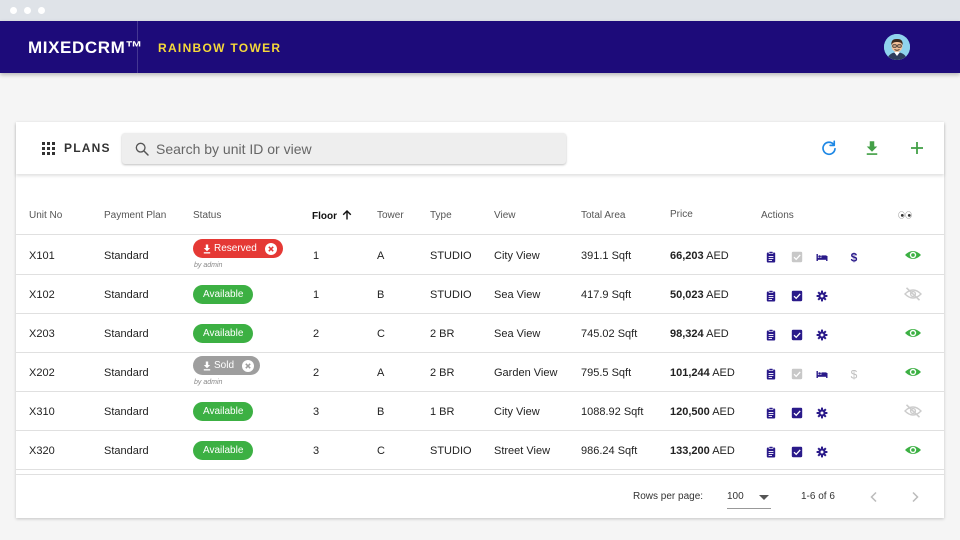  Describe the element at coordinates (699, 334) in the screenshot. I see `price: 98,324 AED` at that location.